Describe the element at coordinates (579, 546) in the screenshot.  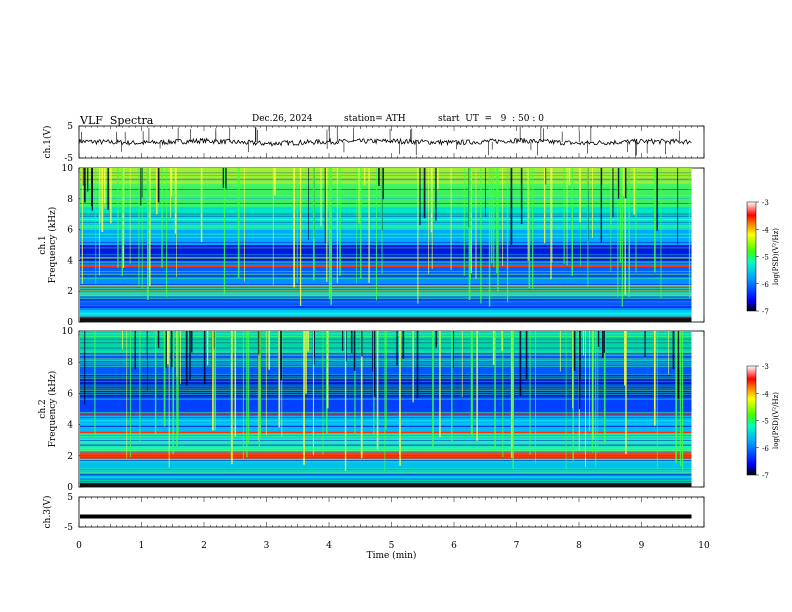
I see `ch3-voltage-xtick-label: 8` at that location.